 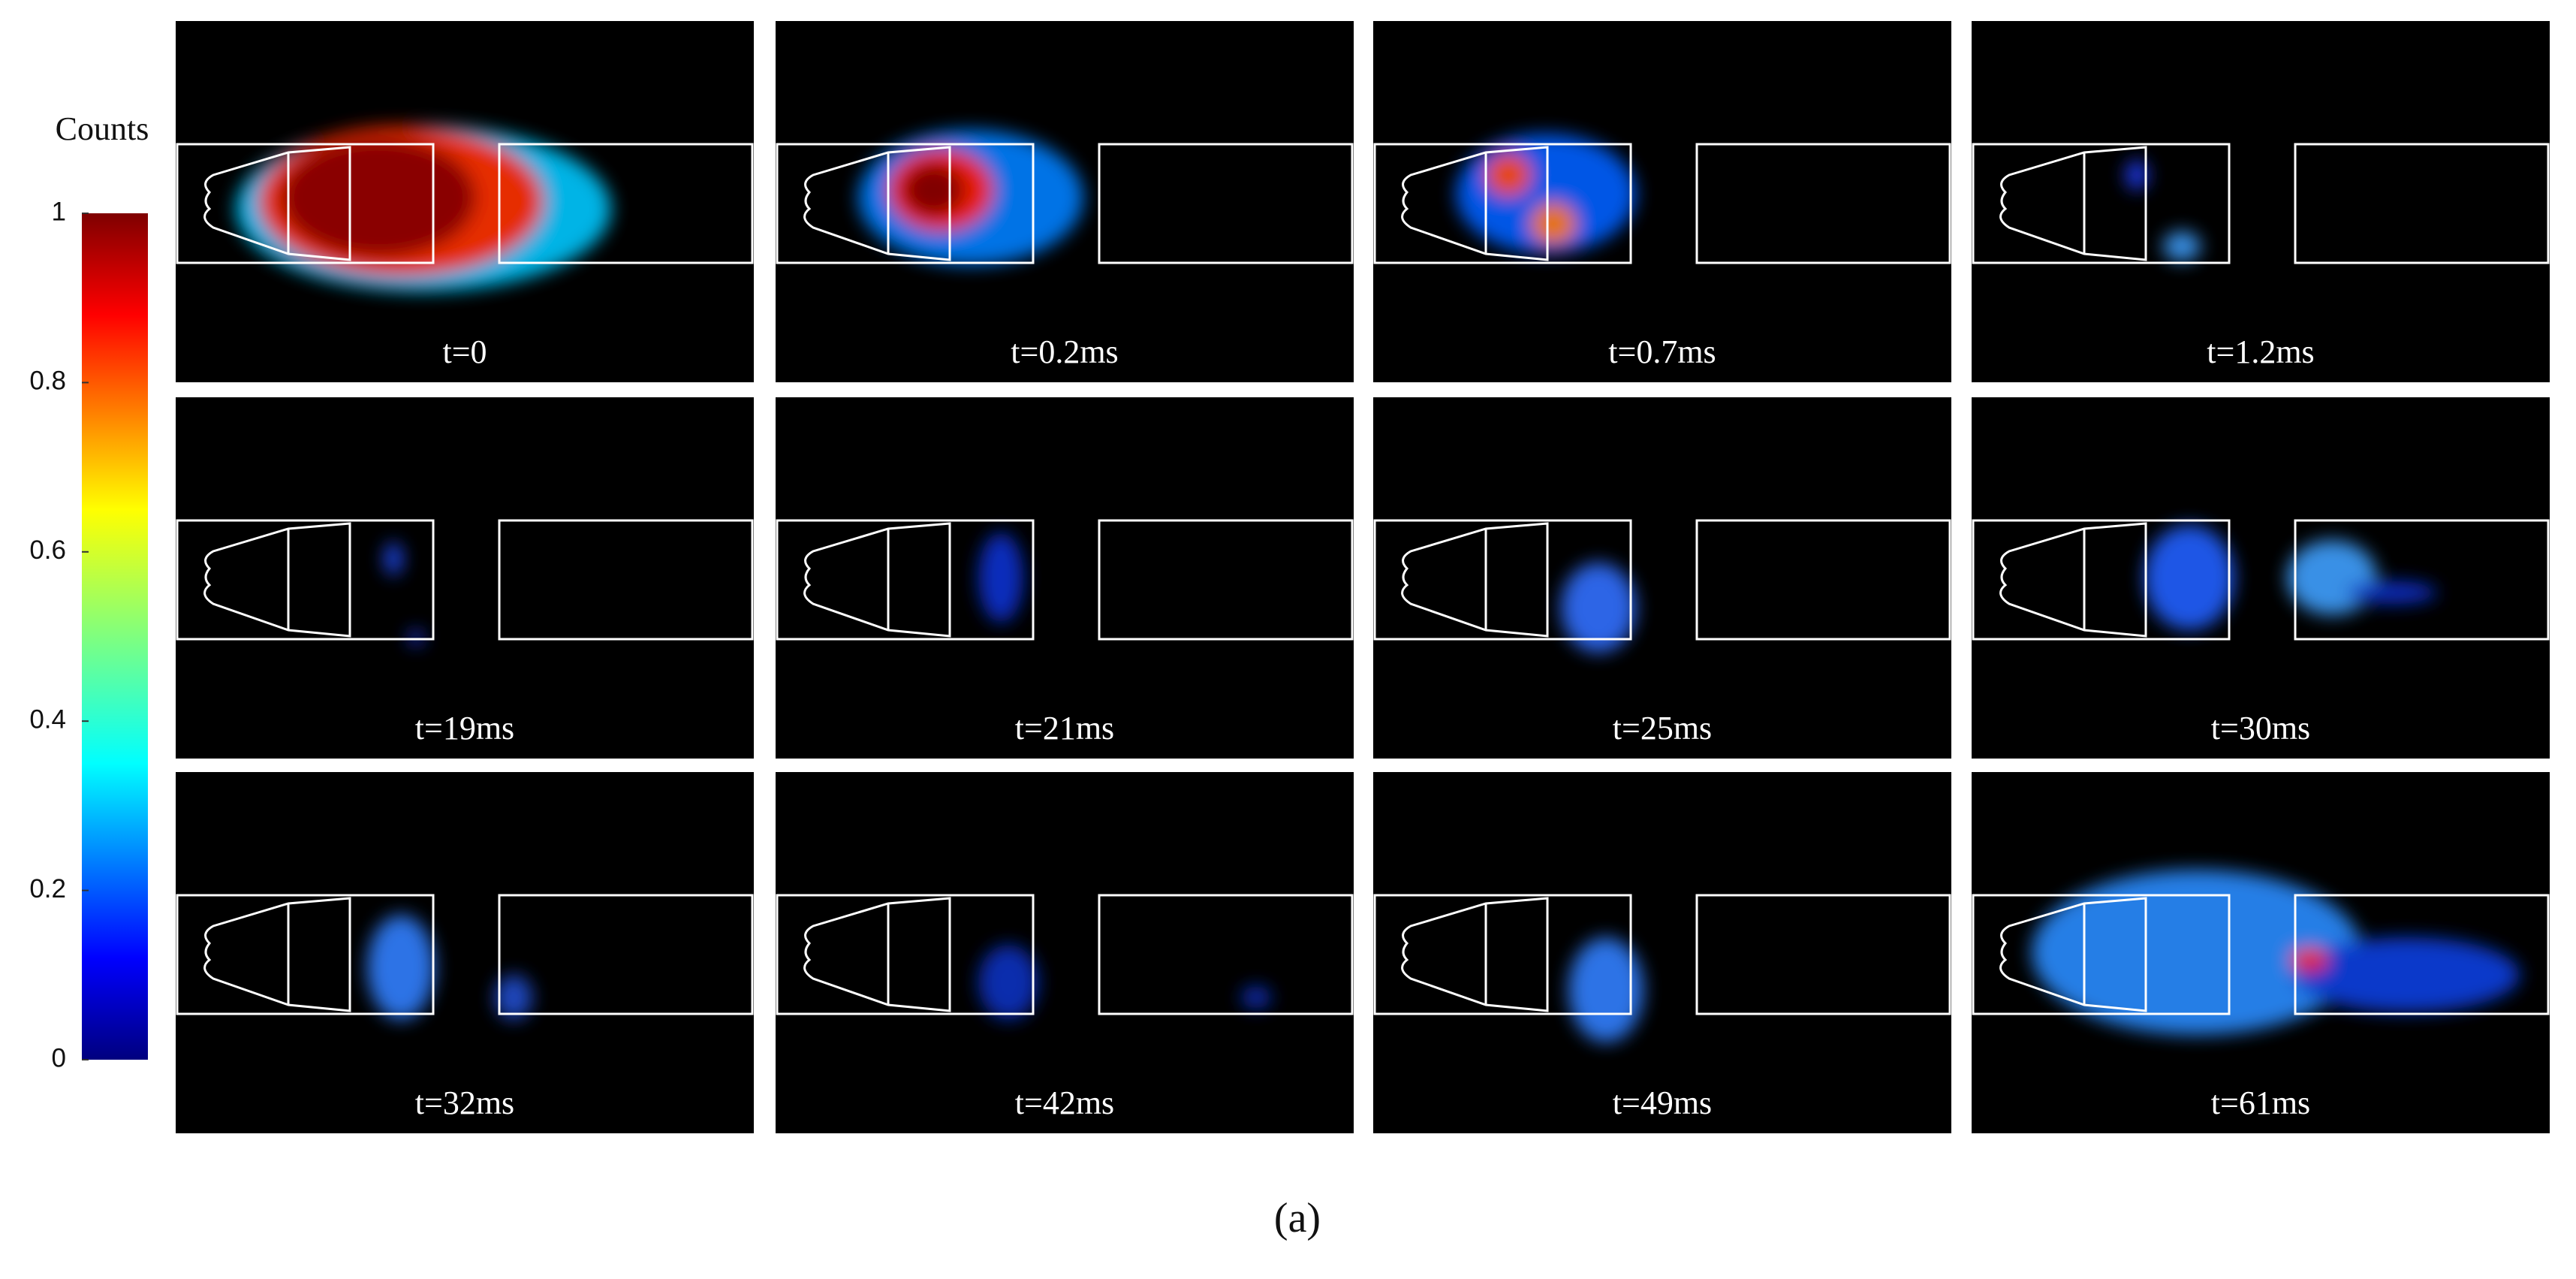 I want to click on panel: t=49ms, so click(x=1662, y=952).